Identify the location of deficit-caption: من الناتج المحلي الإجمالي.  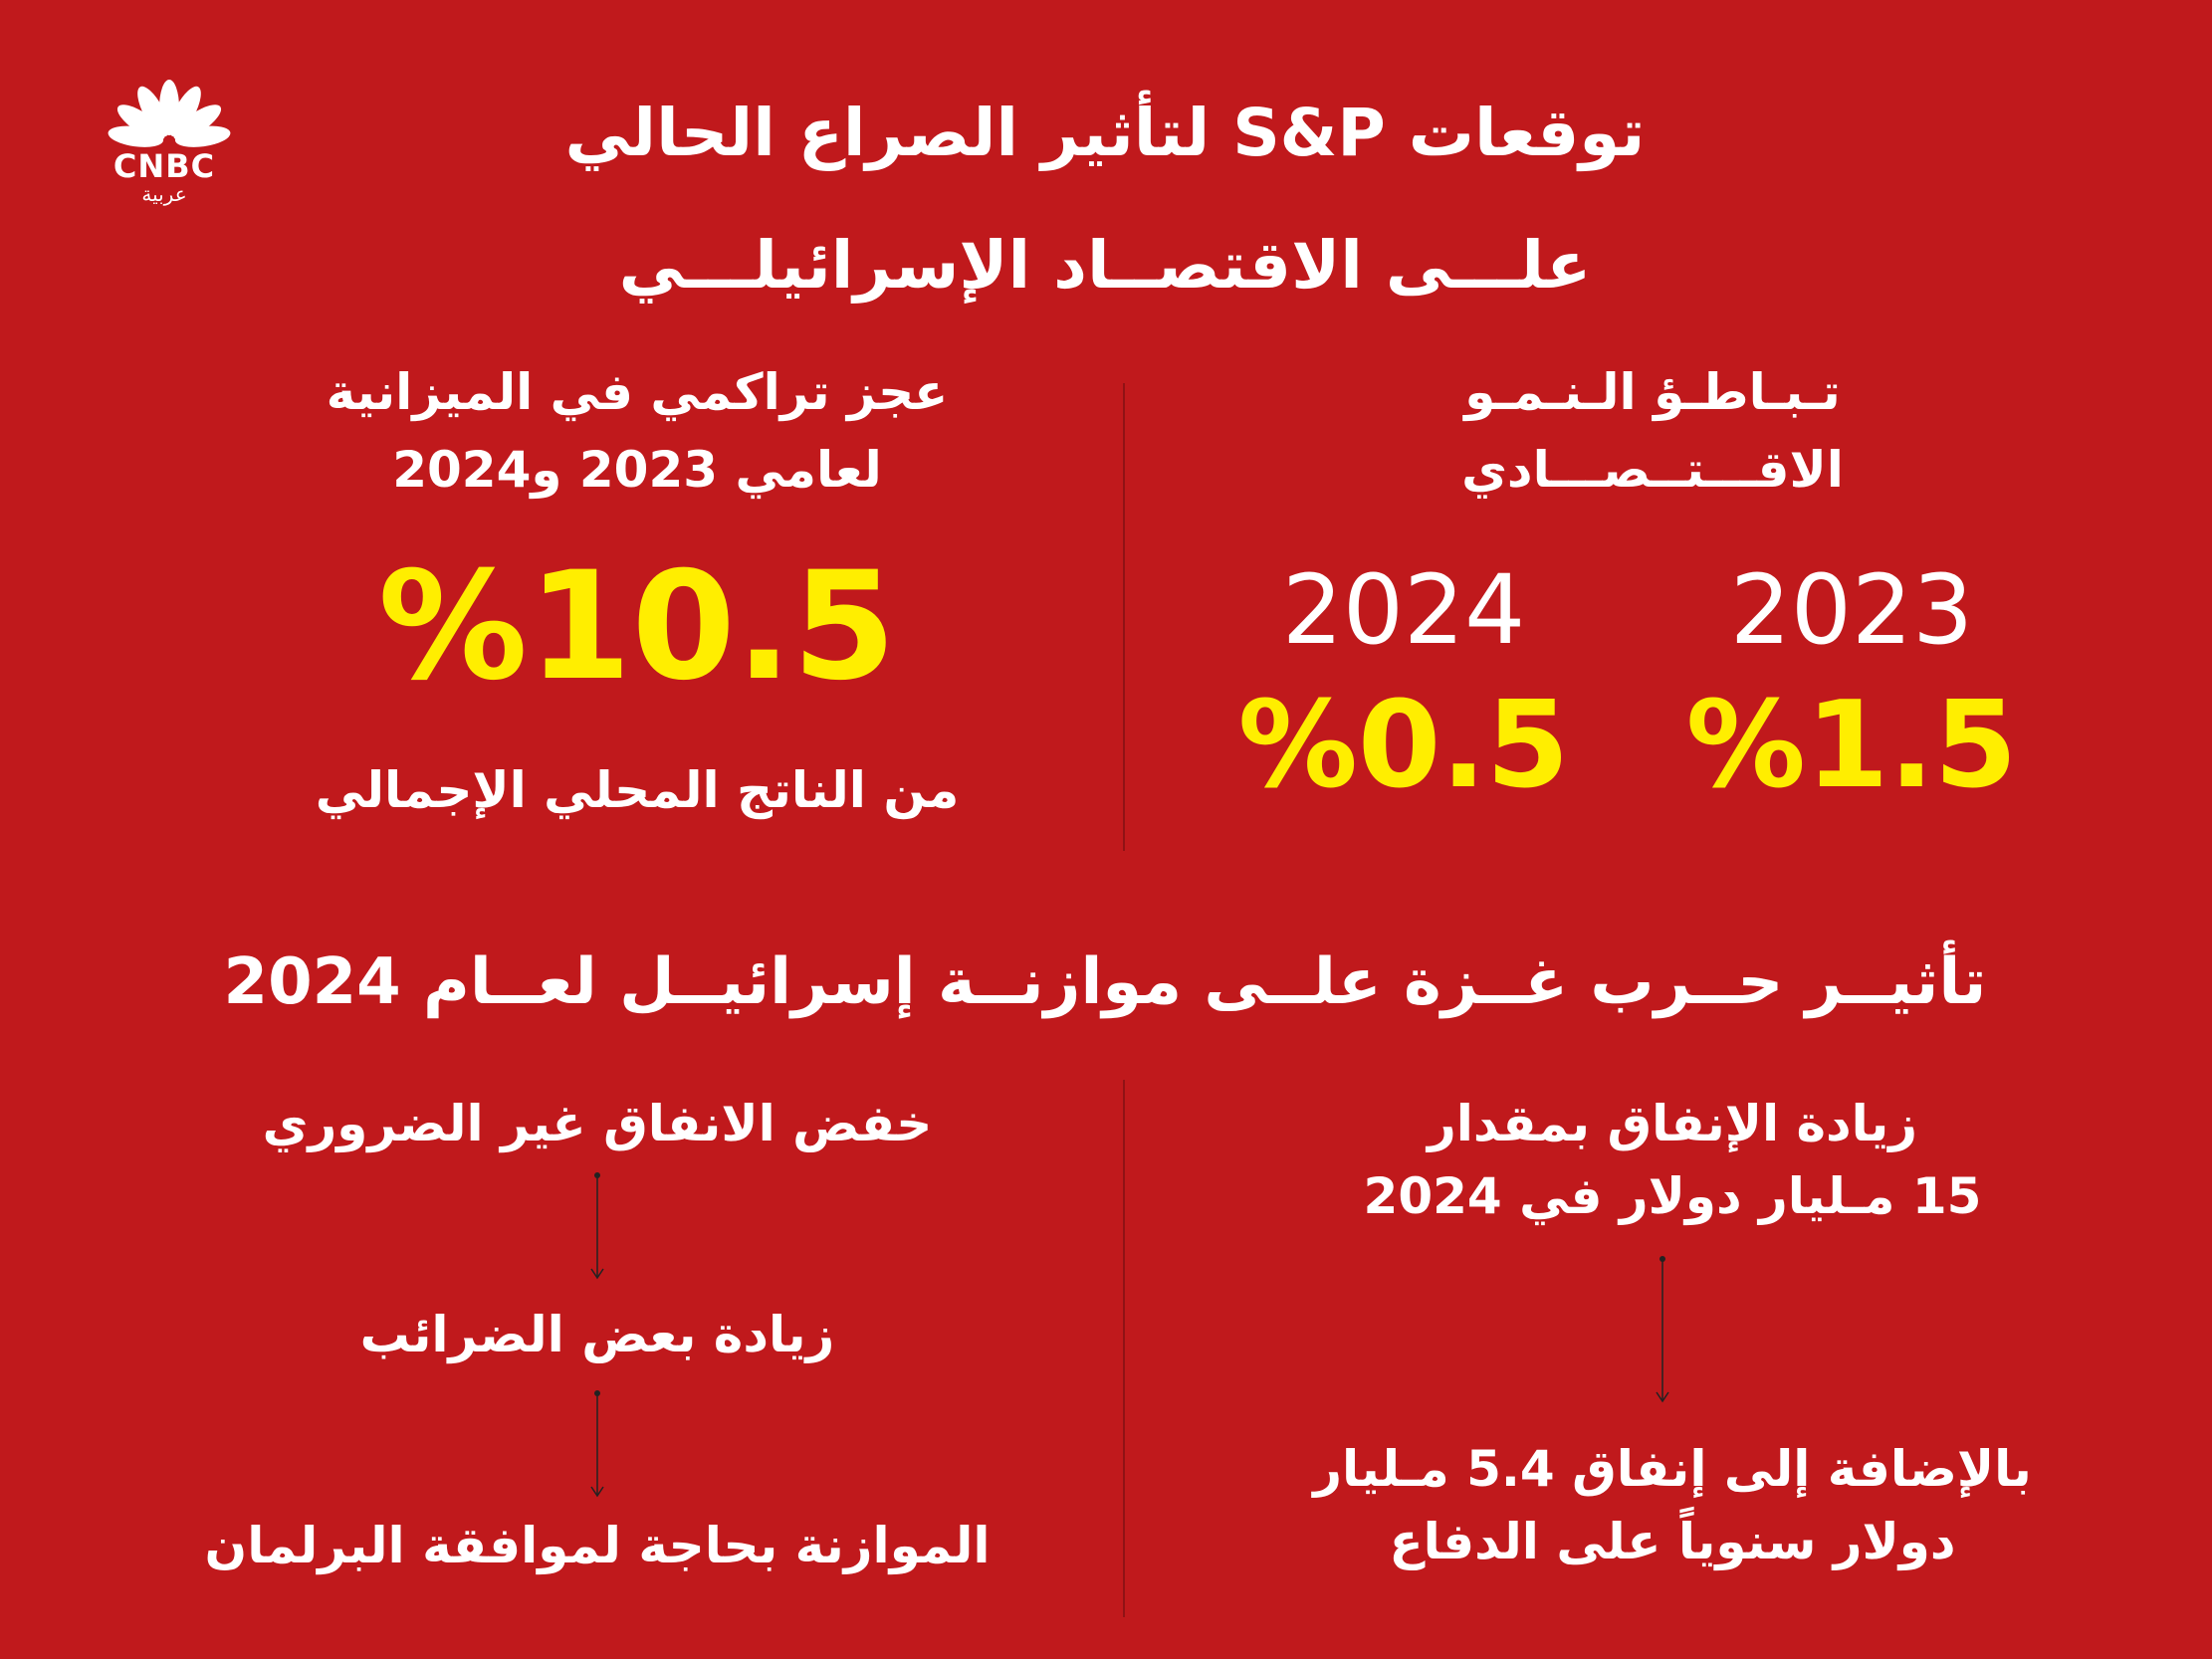
(637, 790).